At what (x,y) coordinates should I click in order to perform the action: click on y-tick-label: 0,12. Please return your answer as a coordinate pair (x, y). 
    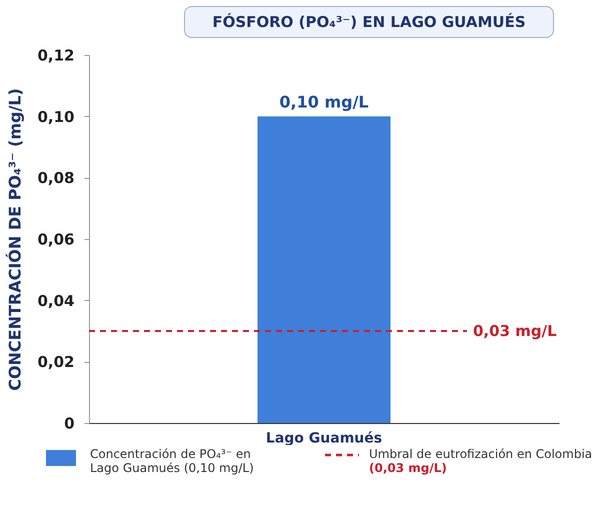
    Looking at the image, I should click on (55, 55).